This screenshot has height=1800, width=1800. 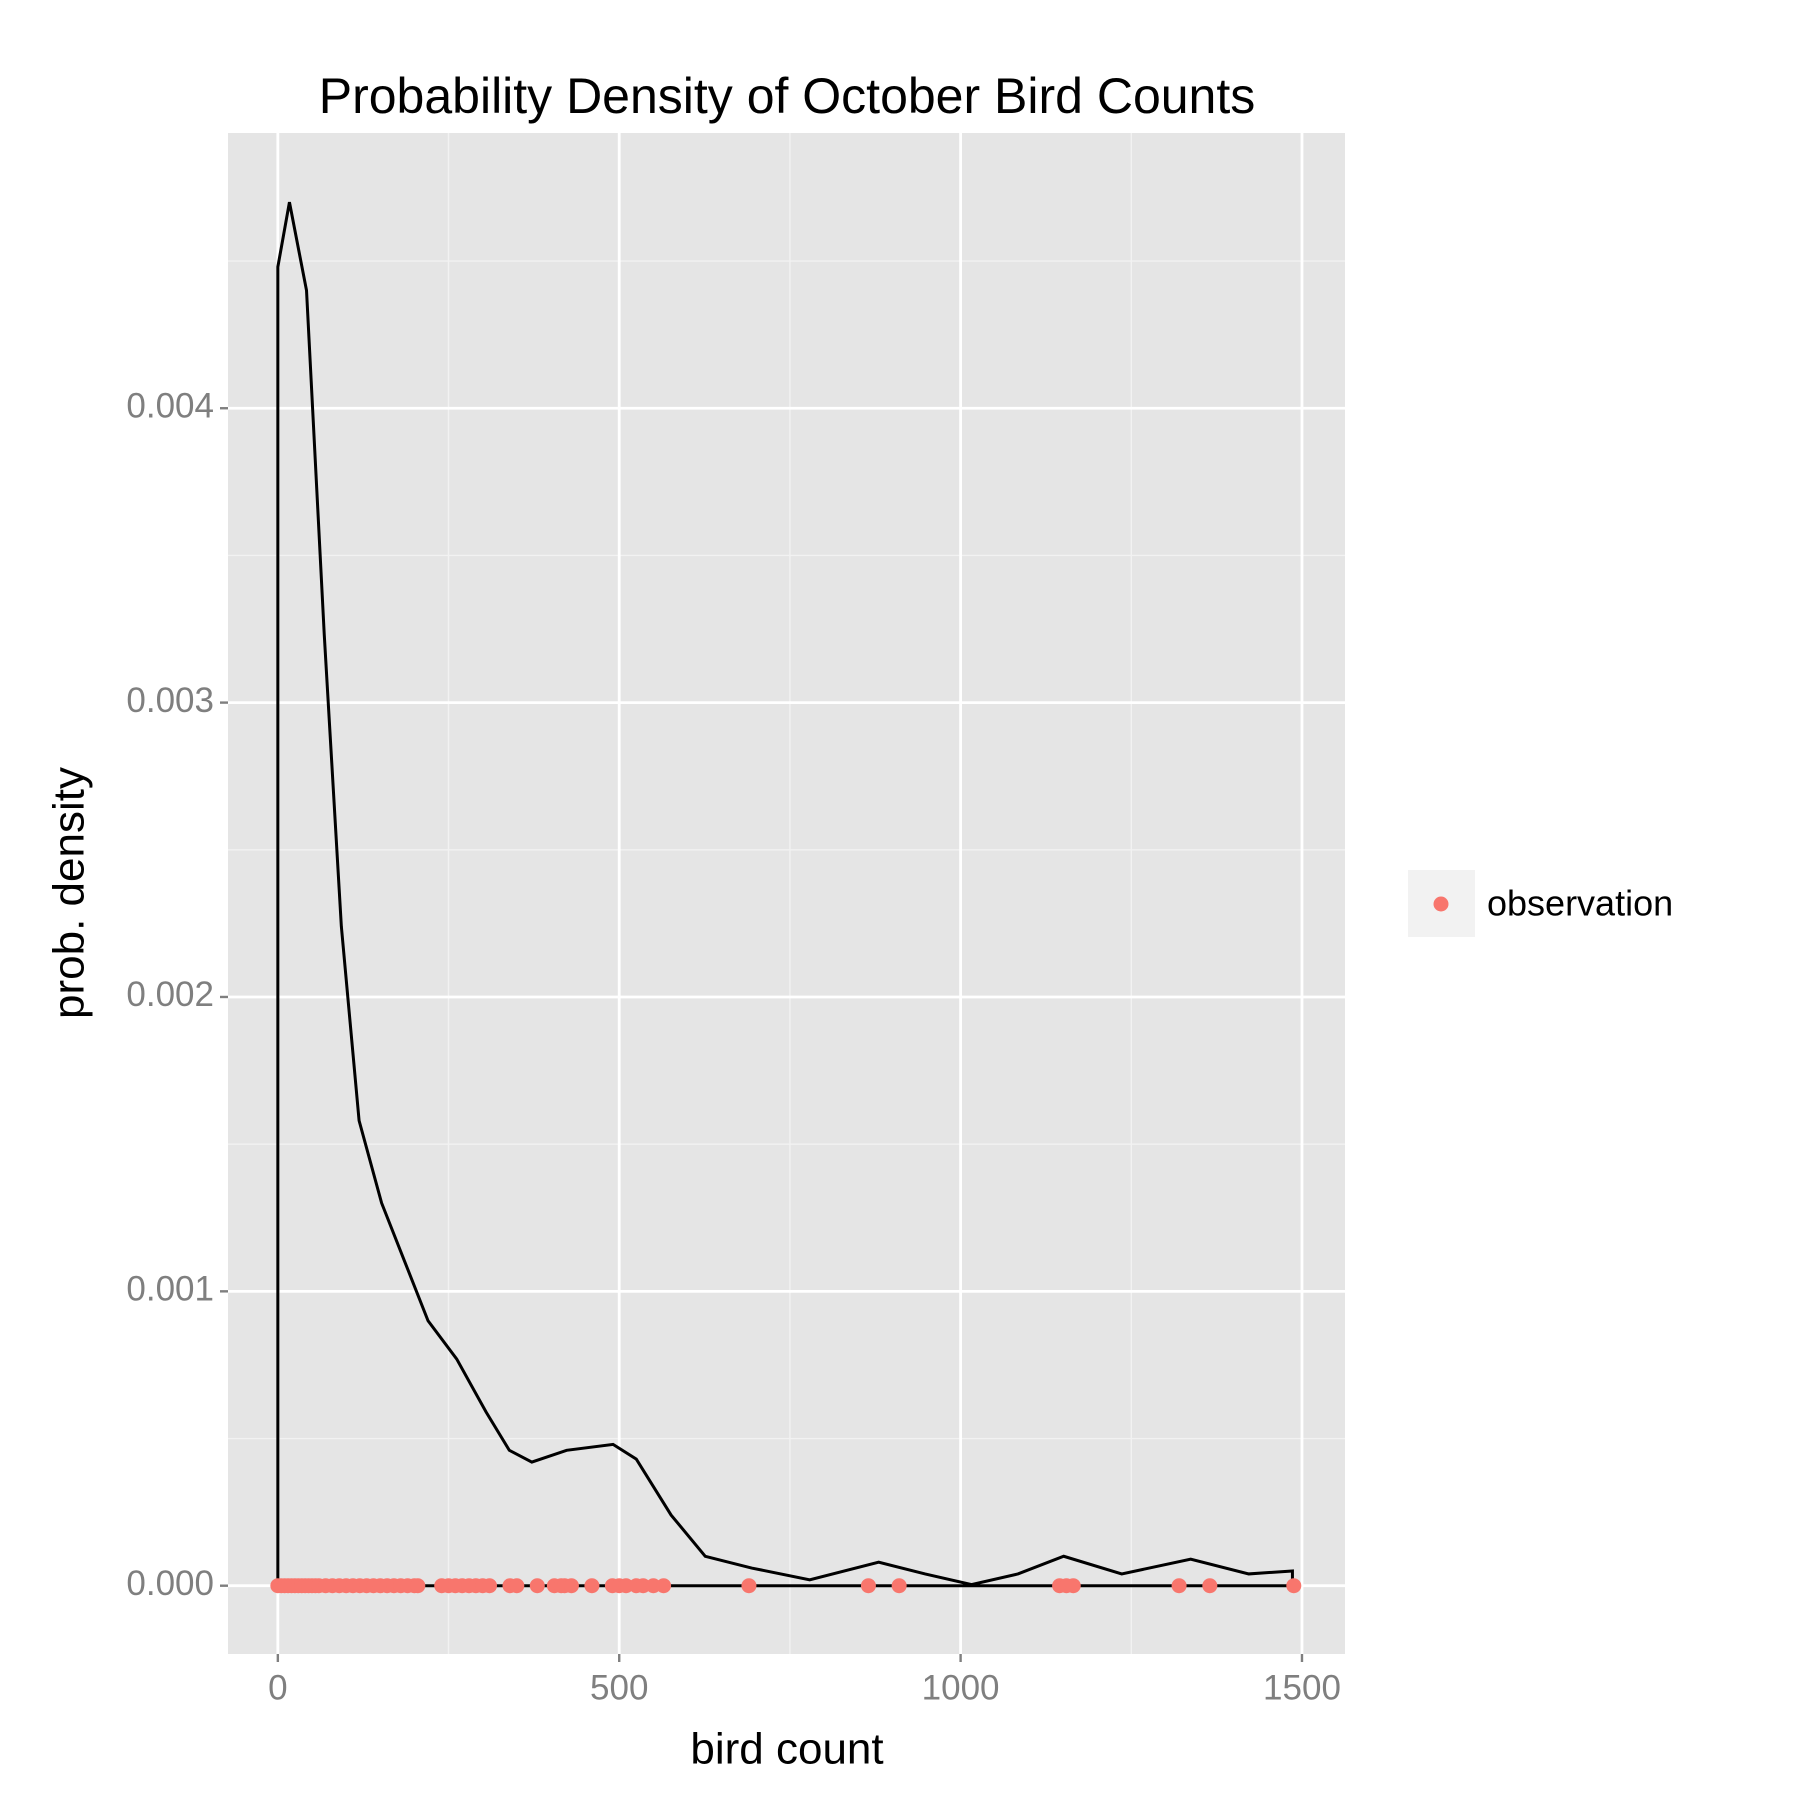 What do you see at coordinates (277, 1687) in the screenshot?
I see `x-tick-label: 0` at bounding box center [277, 1687].